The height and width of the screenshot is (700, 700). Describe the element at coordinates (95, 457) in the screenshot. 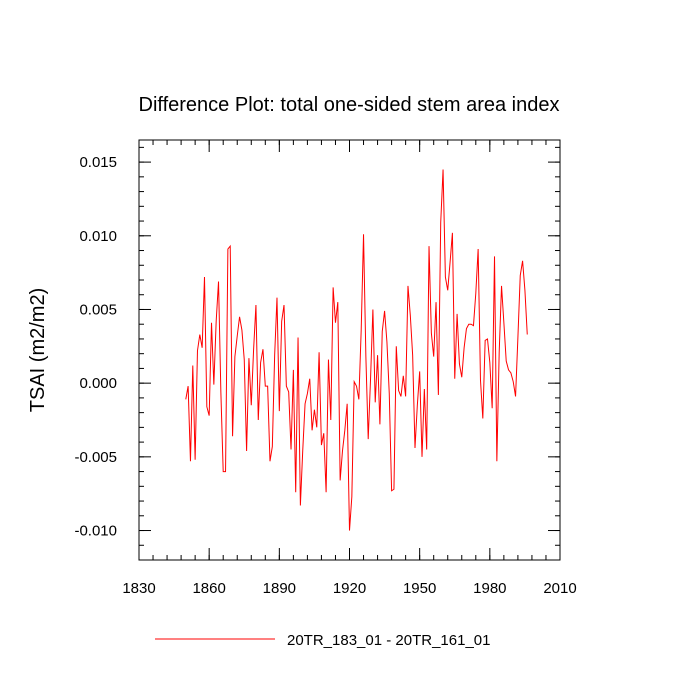

I see `y-tick-label: -0.005` at that location.